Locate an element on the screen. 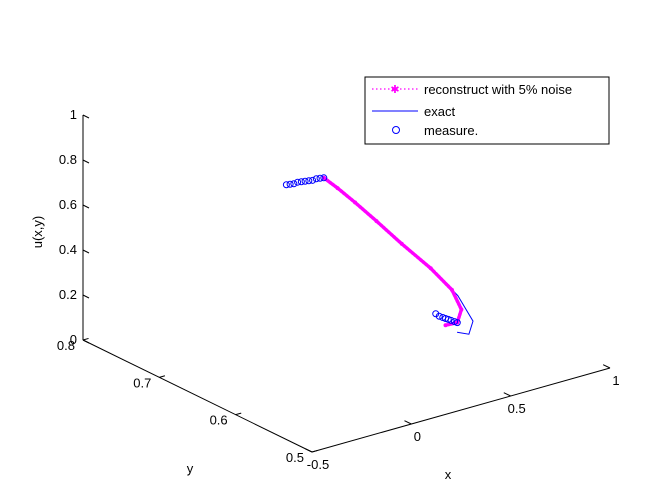 The height and width of the screenshot is (504, 672). y-tick-label: 0.7 is located at coordinates (142, 382).